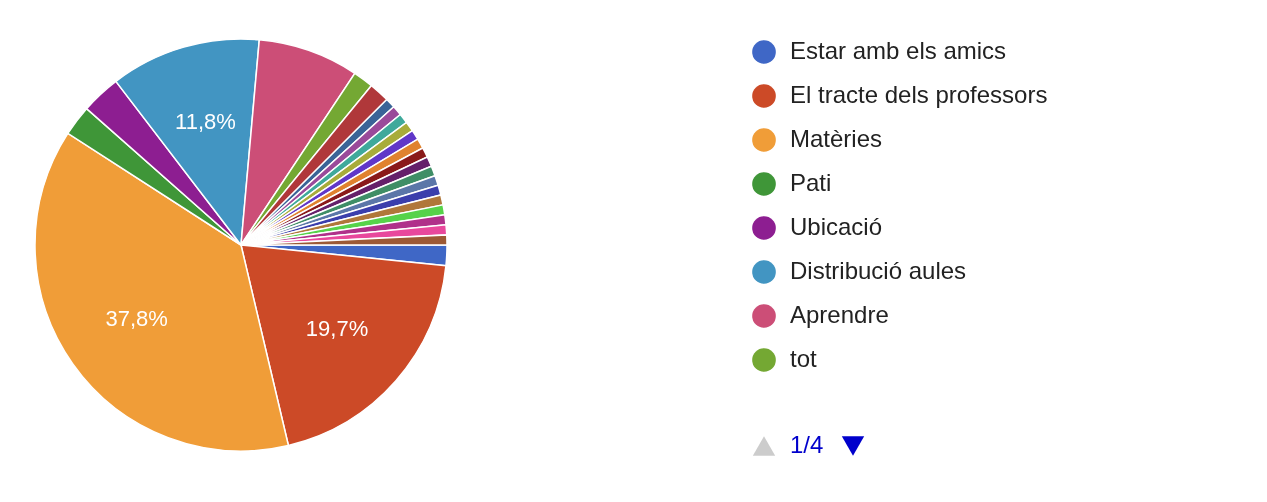  What do you see at coordinates (839, 314) in the screenshot?
I see `legend-label: Aprendre` at bounding box center [839, 314].